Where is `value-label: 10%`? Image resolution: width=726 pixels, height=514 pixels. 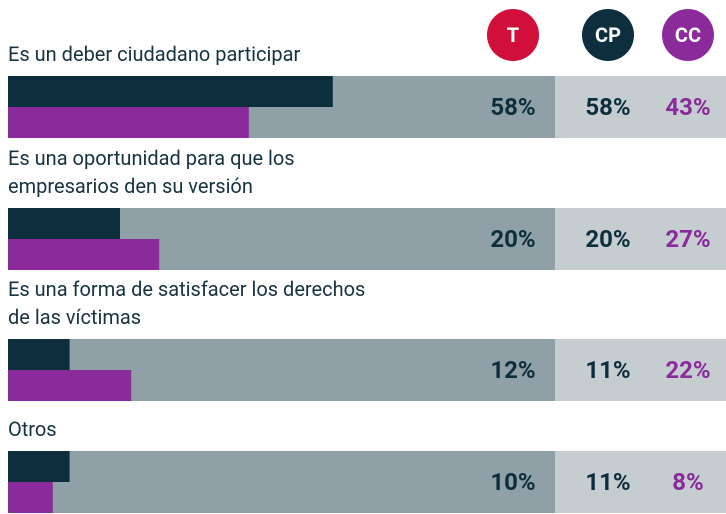 value-label: 10% is located at coordinates (512, 482).